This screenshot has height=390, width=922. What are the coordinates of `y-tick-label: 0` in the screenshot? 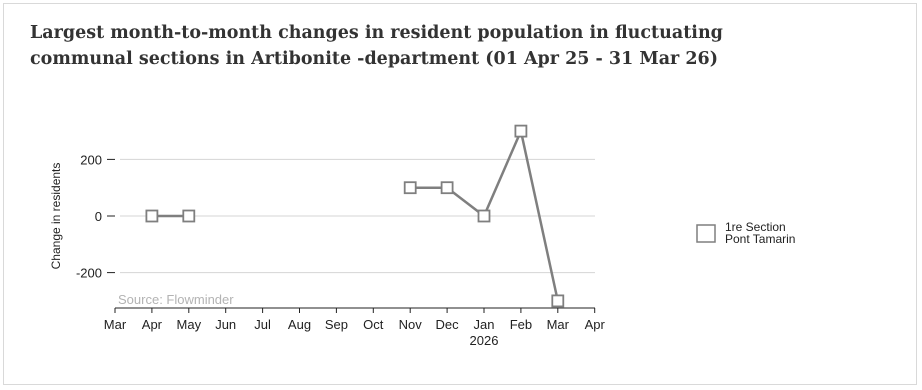 It's located at (98, 216).